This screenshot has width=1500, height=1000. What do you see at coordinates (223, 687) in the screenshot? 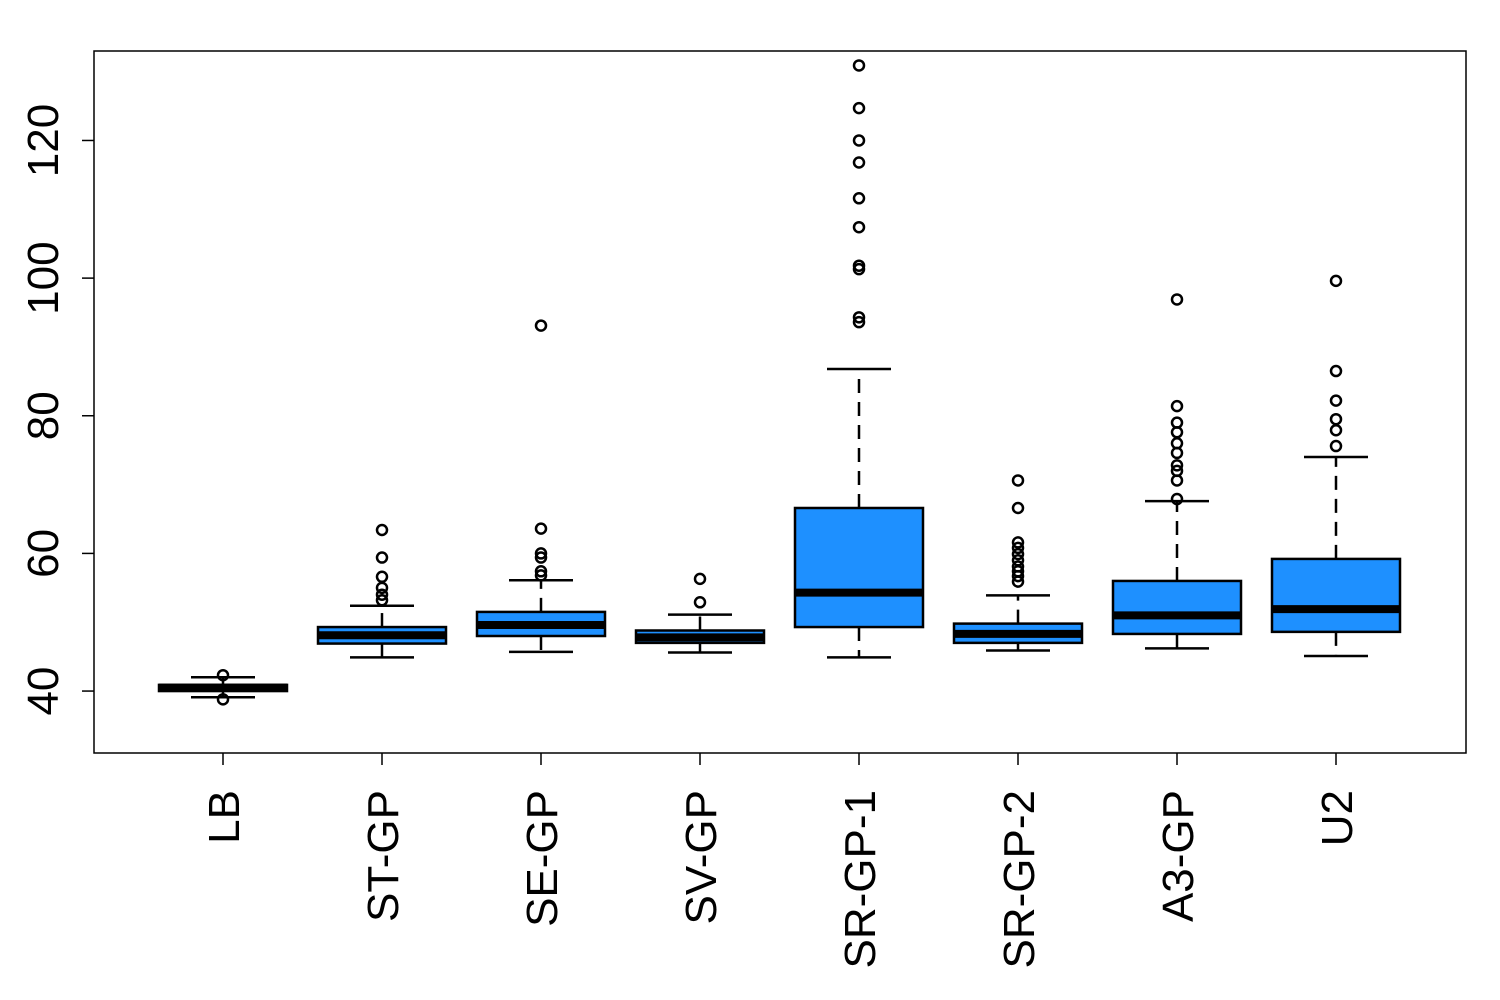
I see `box-lb` at bounding box center [223, 687].